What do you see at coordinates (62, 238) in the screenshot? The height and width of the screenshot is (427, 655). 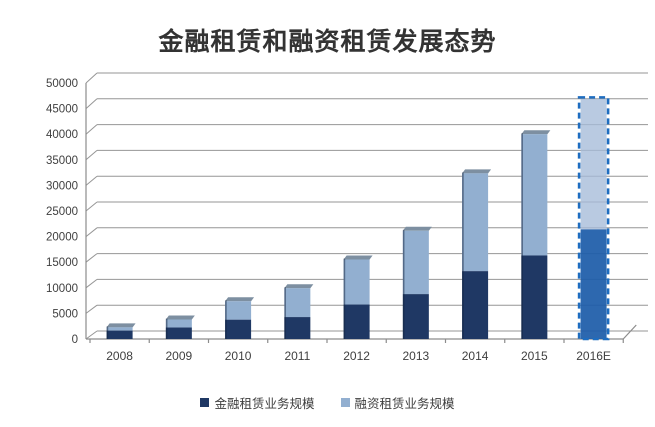 I see `y-tick-label: 20000` at bounding box center [62, 238].